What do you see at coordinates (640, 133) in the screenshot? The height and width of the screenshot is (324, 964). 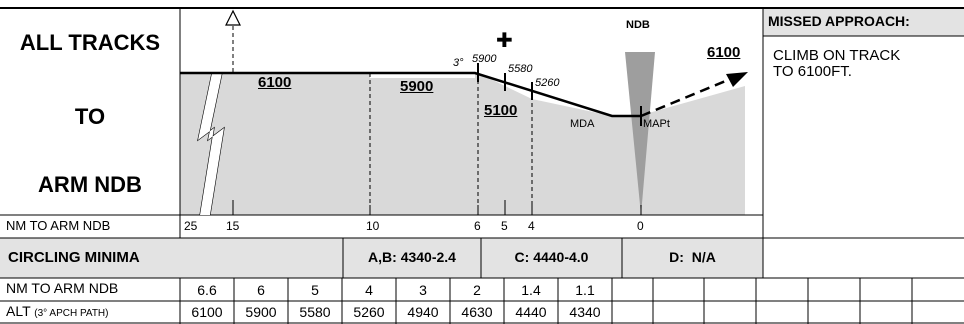 I see `ndb-beam` at bounding box center [640, 133].